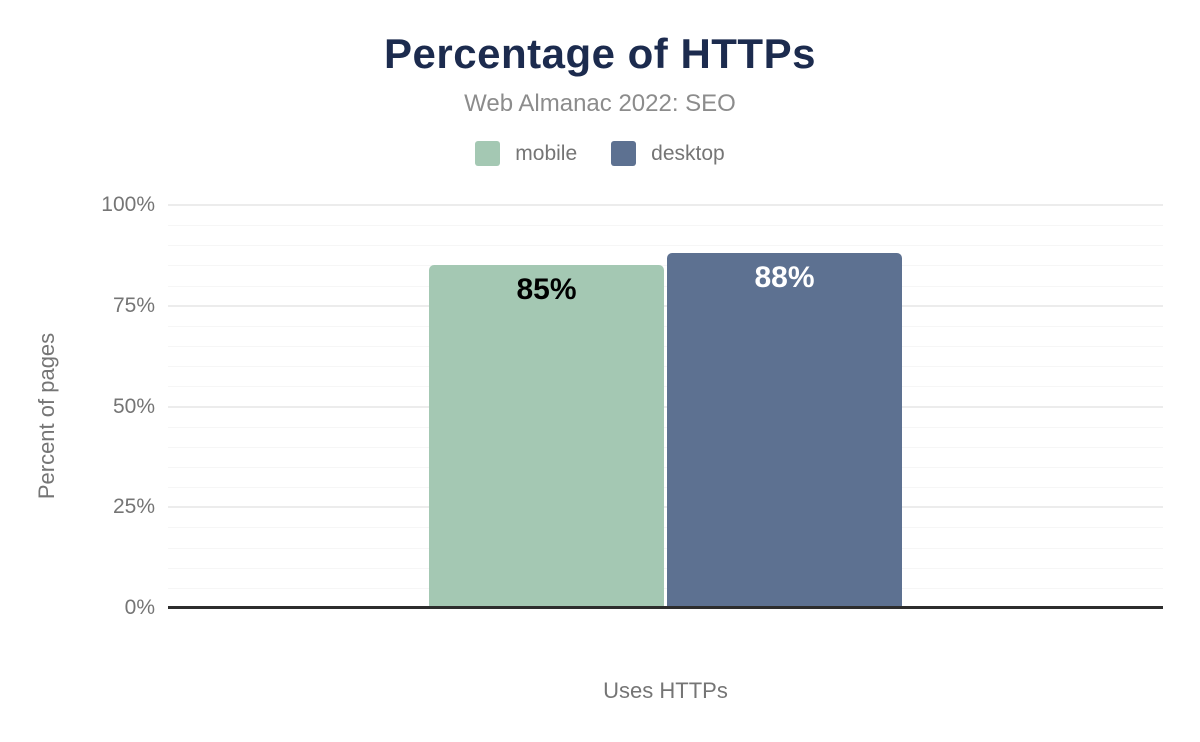  What do you see at coordinates (488, 153) in the screenshot?
I see `legend-swatch-mobile` at bounding box center [488, 153].